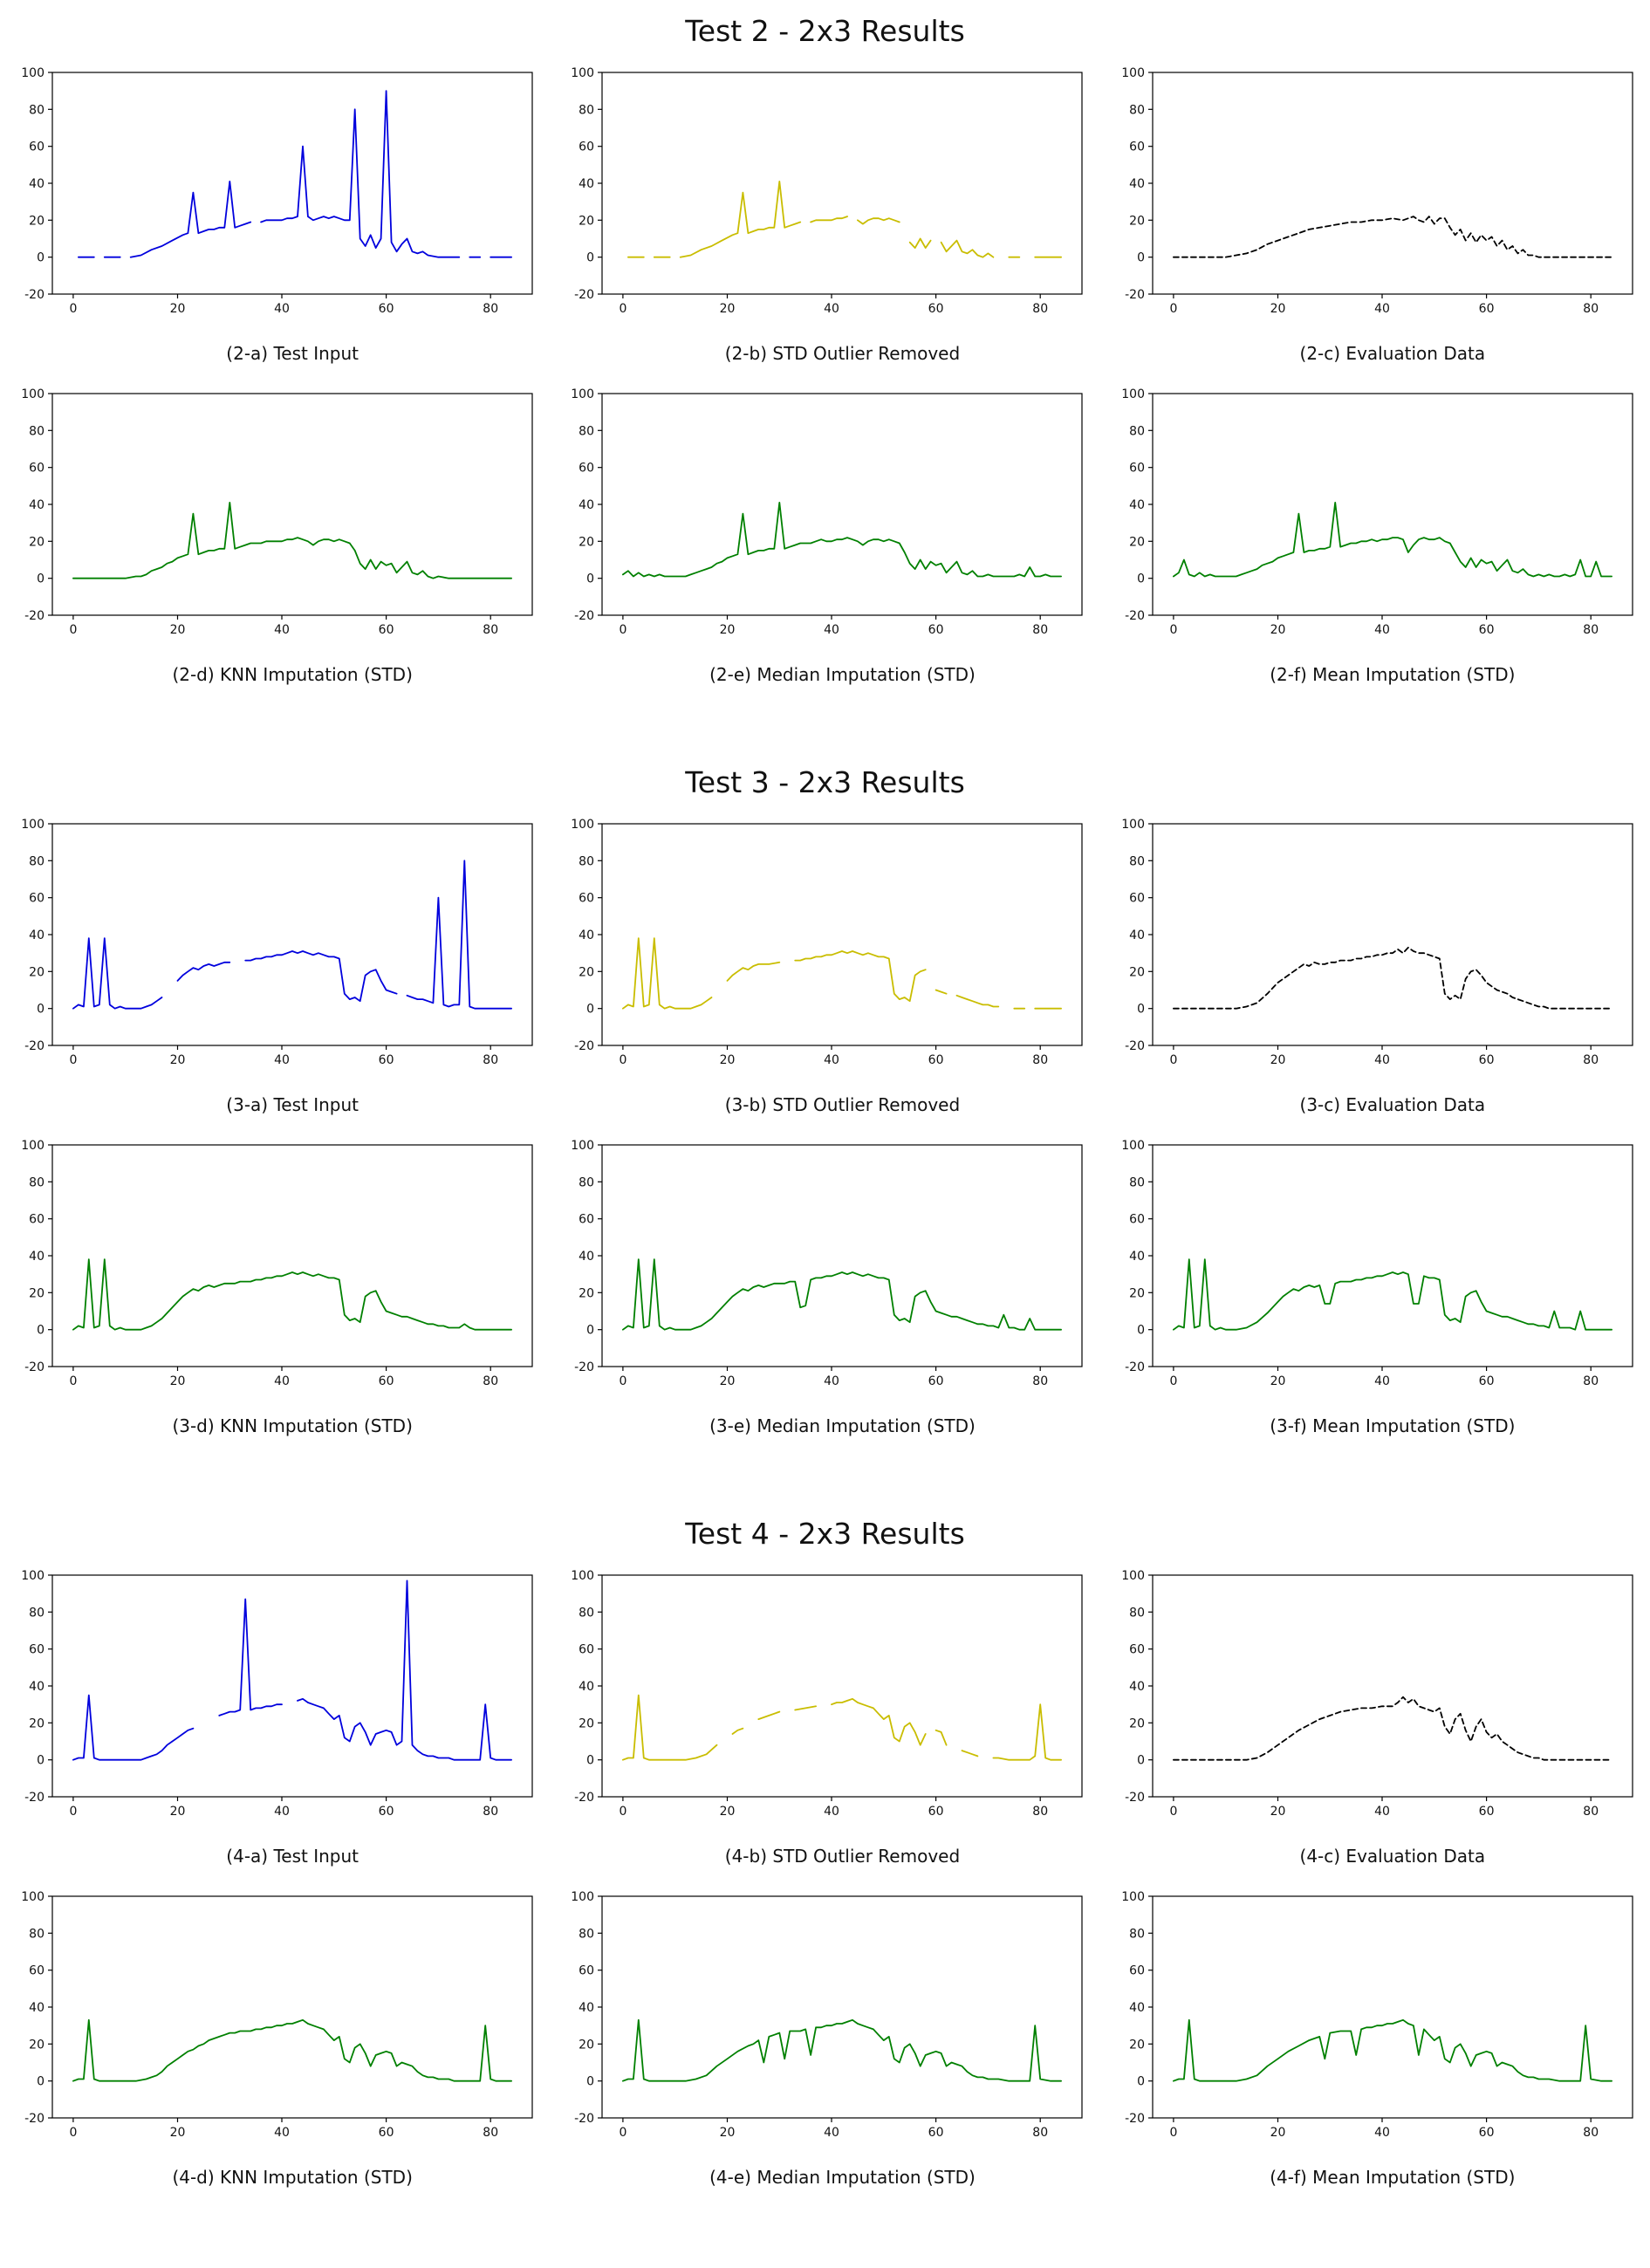 This screenshot has width=1650, height=2268. Describe the element at coordinates (842, 1104) in the screenshot. I see `subplot-caption: (3-b) STD Outlier Removed` at that location.